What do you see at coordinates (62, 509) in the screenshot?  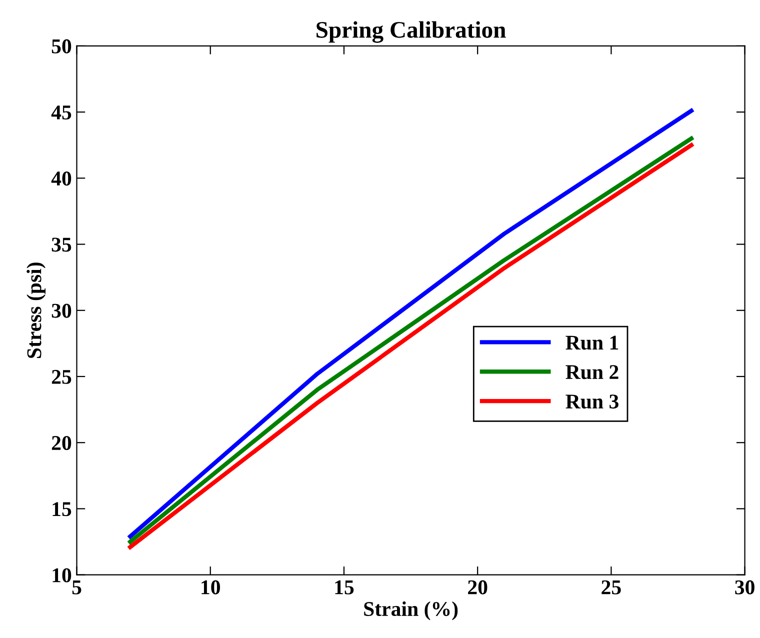 I see `y-tick-label: 15` at bounding box center [62, 509].